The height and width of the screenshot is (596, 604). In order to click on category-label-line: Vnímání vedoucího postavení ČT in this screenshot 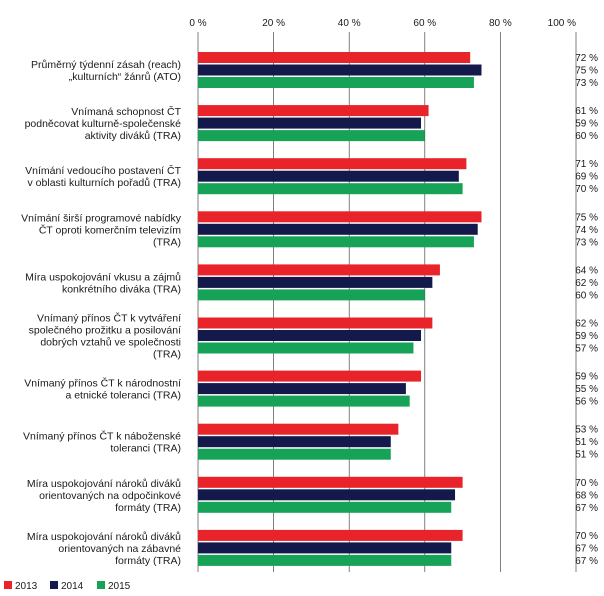, I will do `click(103, 170)`.